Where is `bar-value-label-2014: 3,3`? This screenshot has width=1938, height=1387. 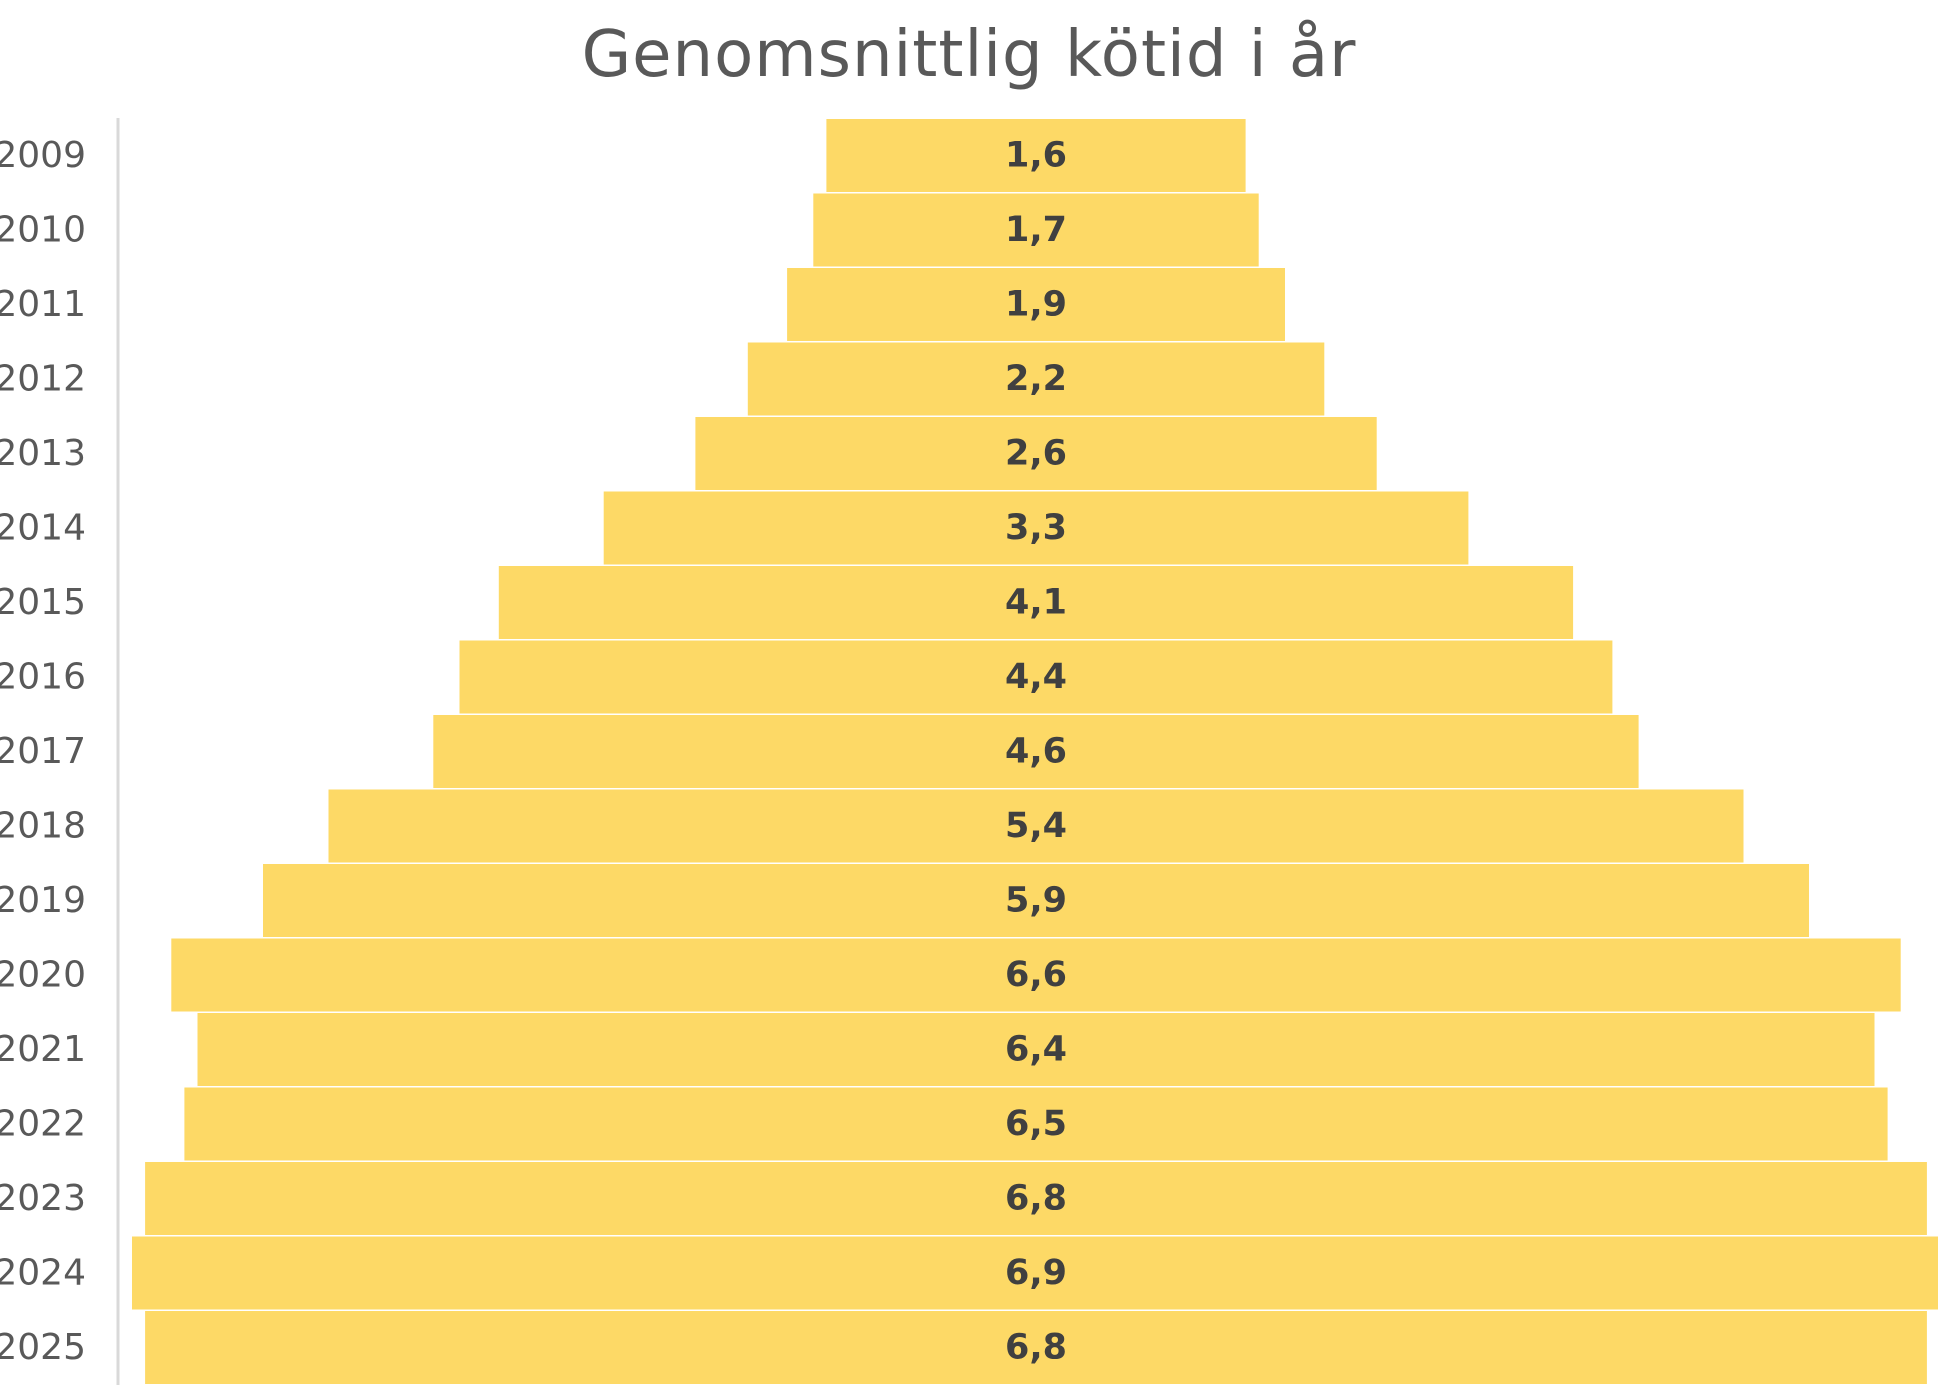
bar-value-label-2014: 3,3 is located at coordinates (1036, 528).